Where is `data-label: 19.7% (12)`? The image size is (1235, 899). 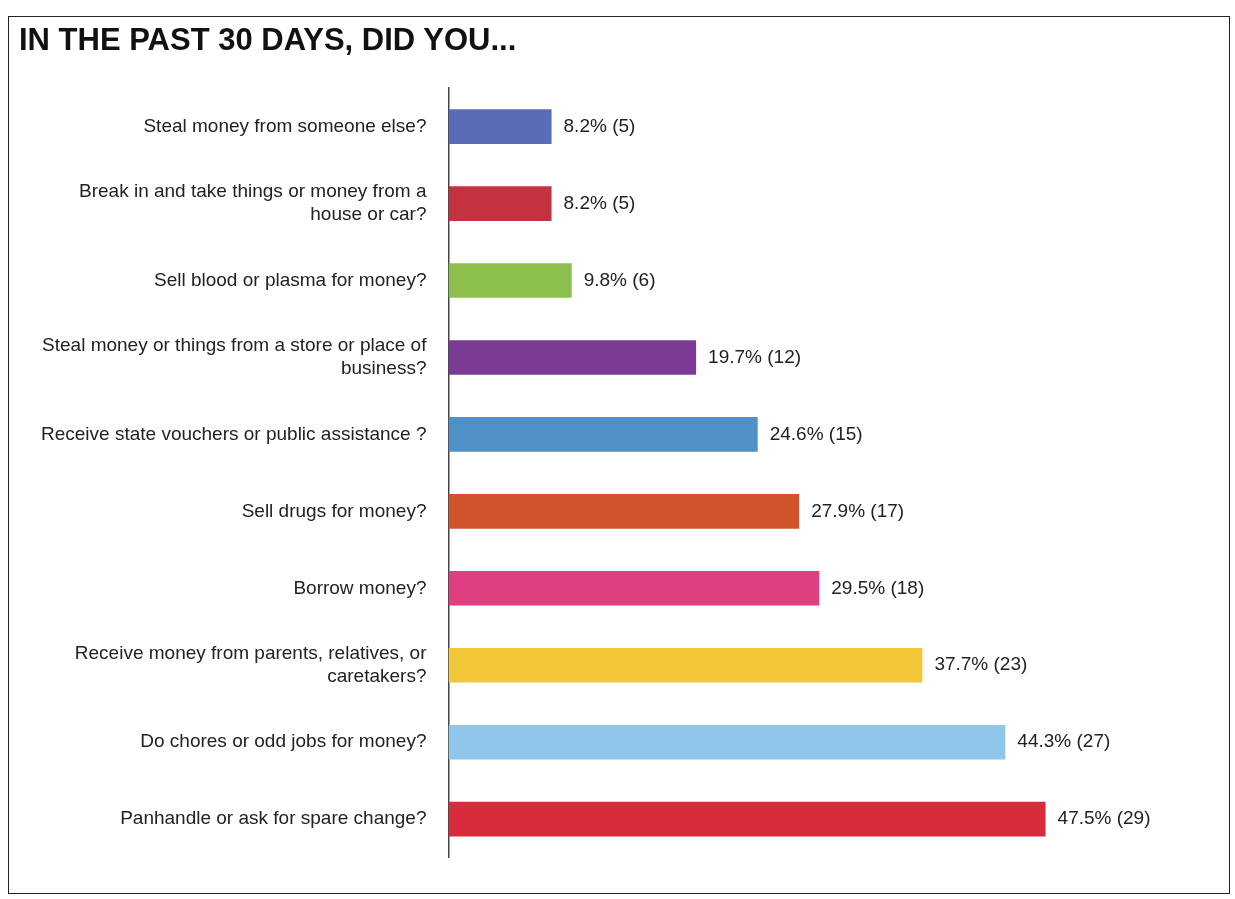
data-label: 19.7% (12) is located at coordinates (755, 356).